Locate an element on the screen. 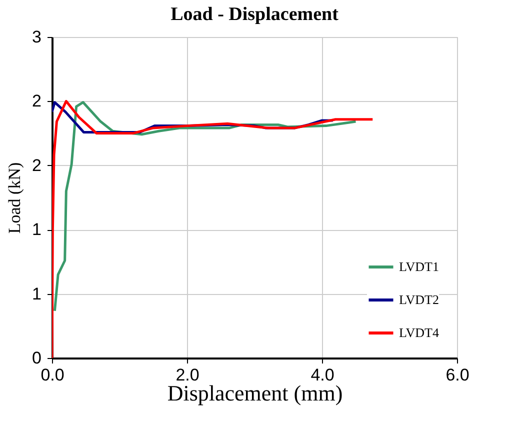  x-tick-label: 0.0 is located at coordinates (52, 375).